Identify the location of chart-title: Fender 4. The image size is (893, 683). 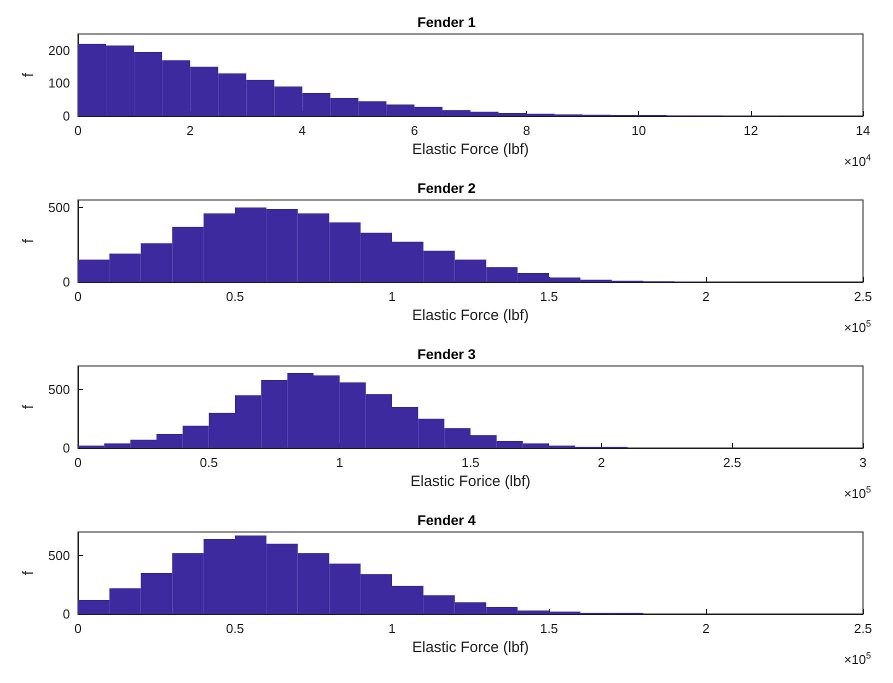
(446, 520).